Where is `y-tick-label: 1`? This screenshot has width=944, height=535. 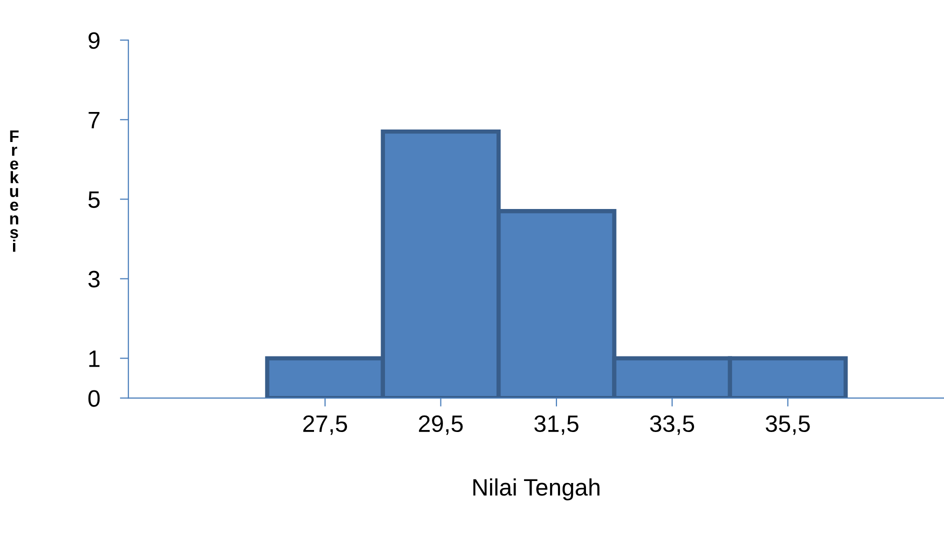 y-tick-label: 1 is located at coordinates (94, 358).